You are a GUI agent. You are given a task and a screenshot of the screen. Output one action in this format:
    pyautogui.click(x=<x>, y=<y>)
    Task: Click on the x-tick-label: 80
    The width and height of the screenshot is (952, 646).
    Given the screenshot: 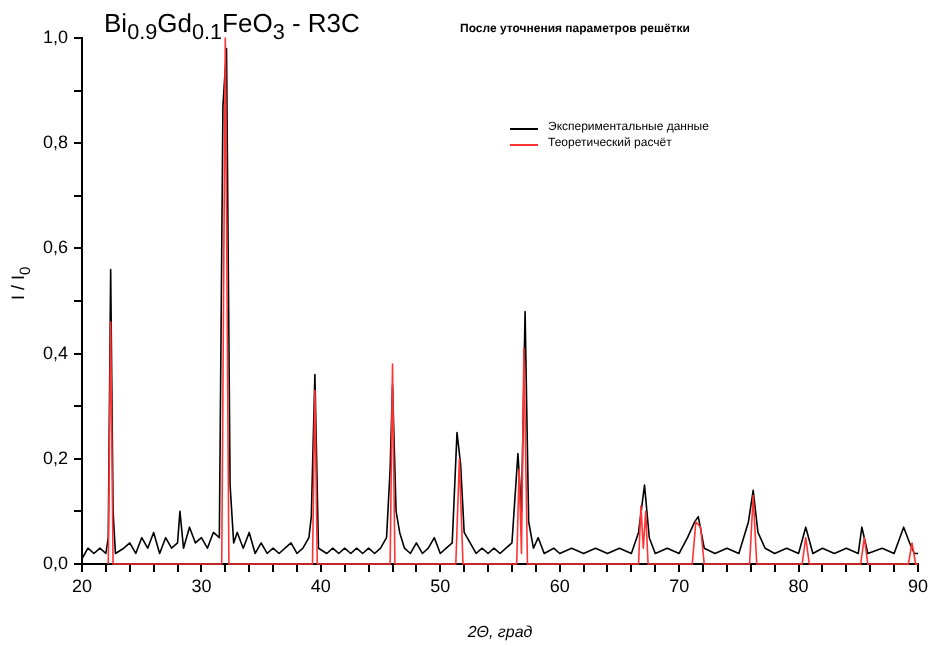 What is the action you would take?
    pyautogui.click(x=798, y=585)
    